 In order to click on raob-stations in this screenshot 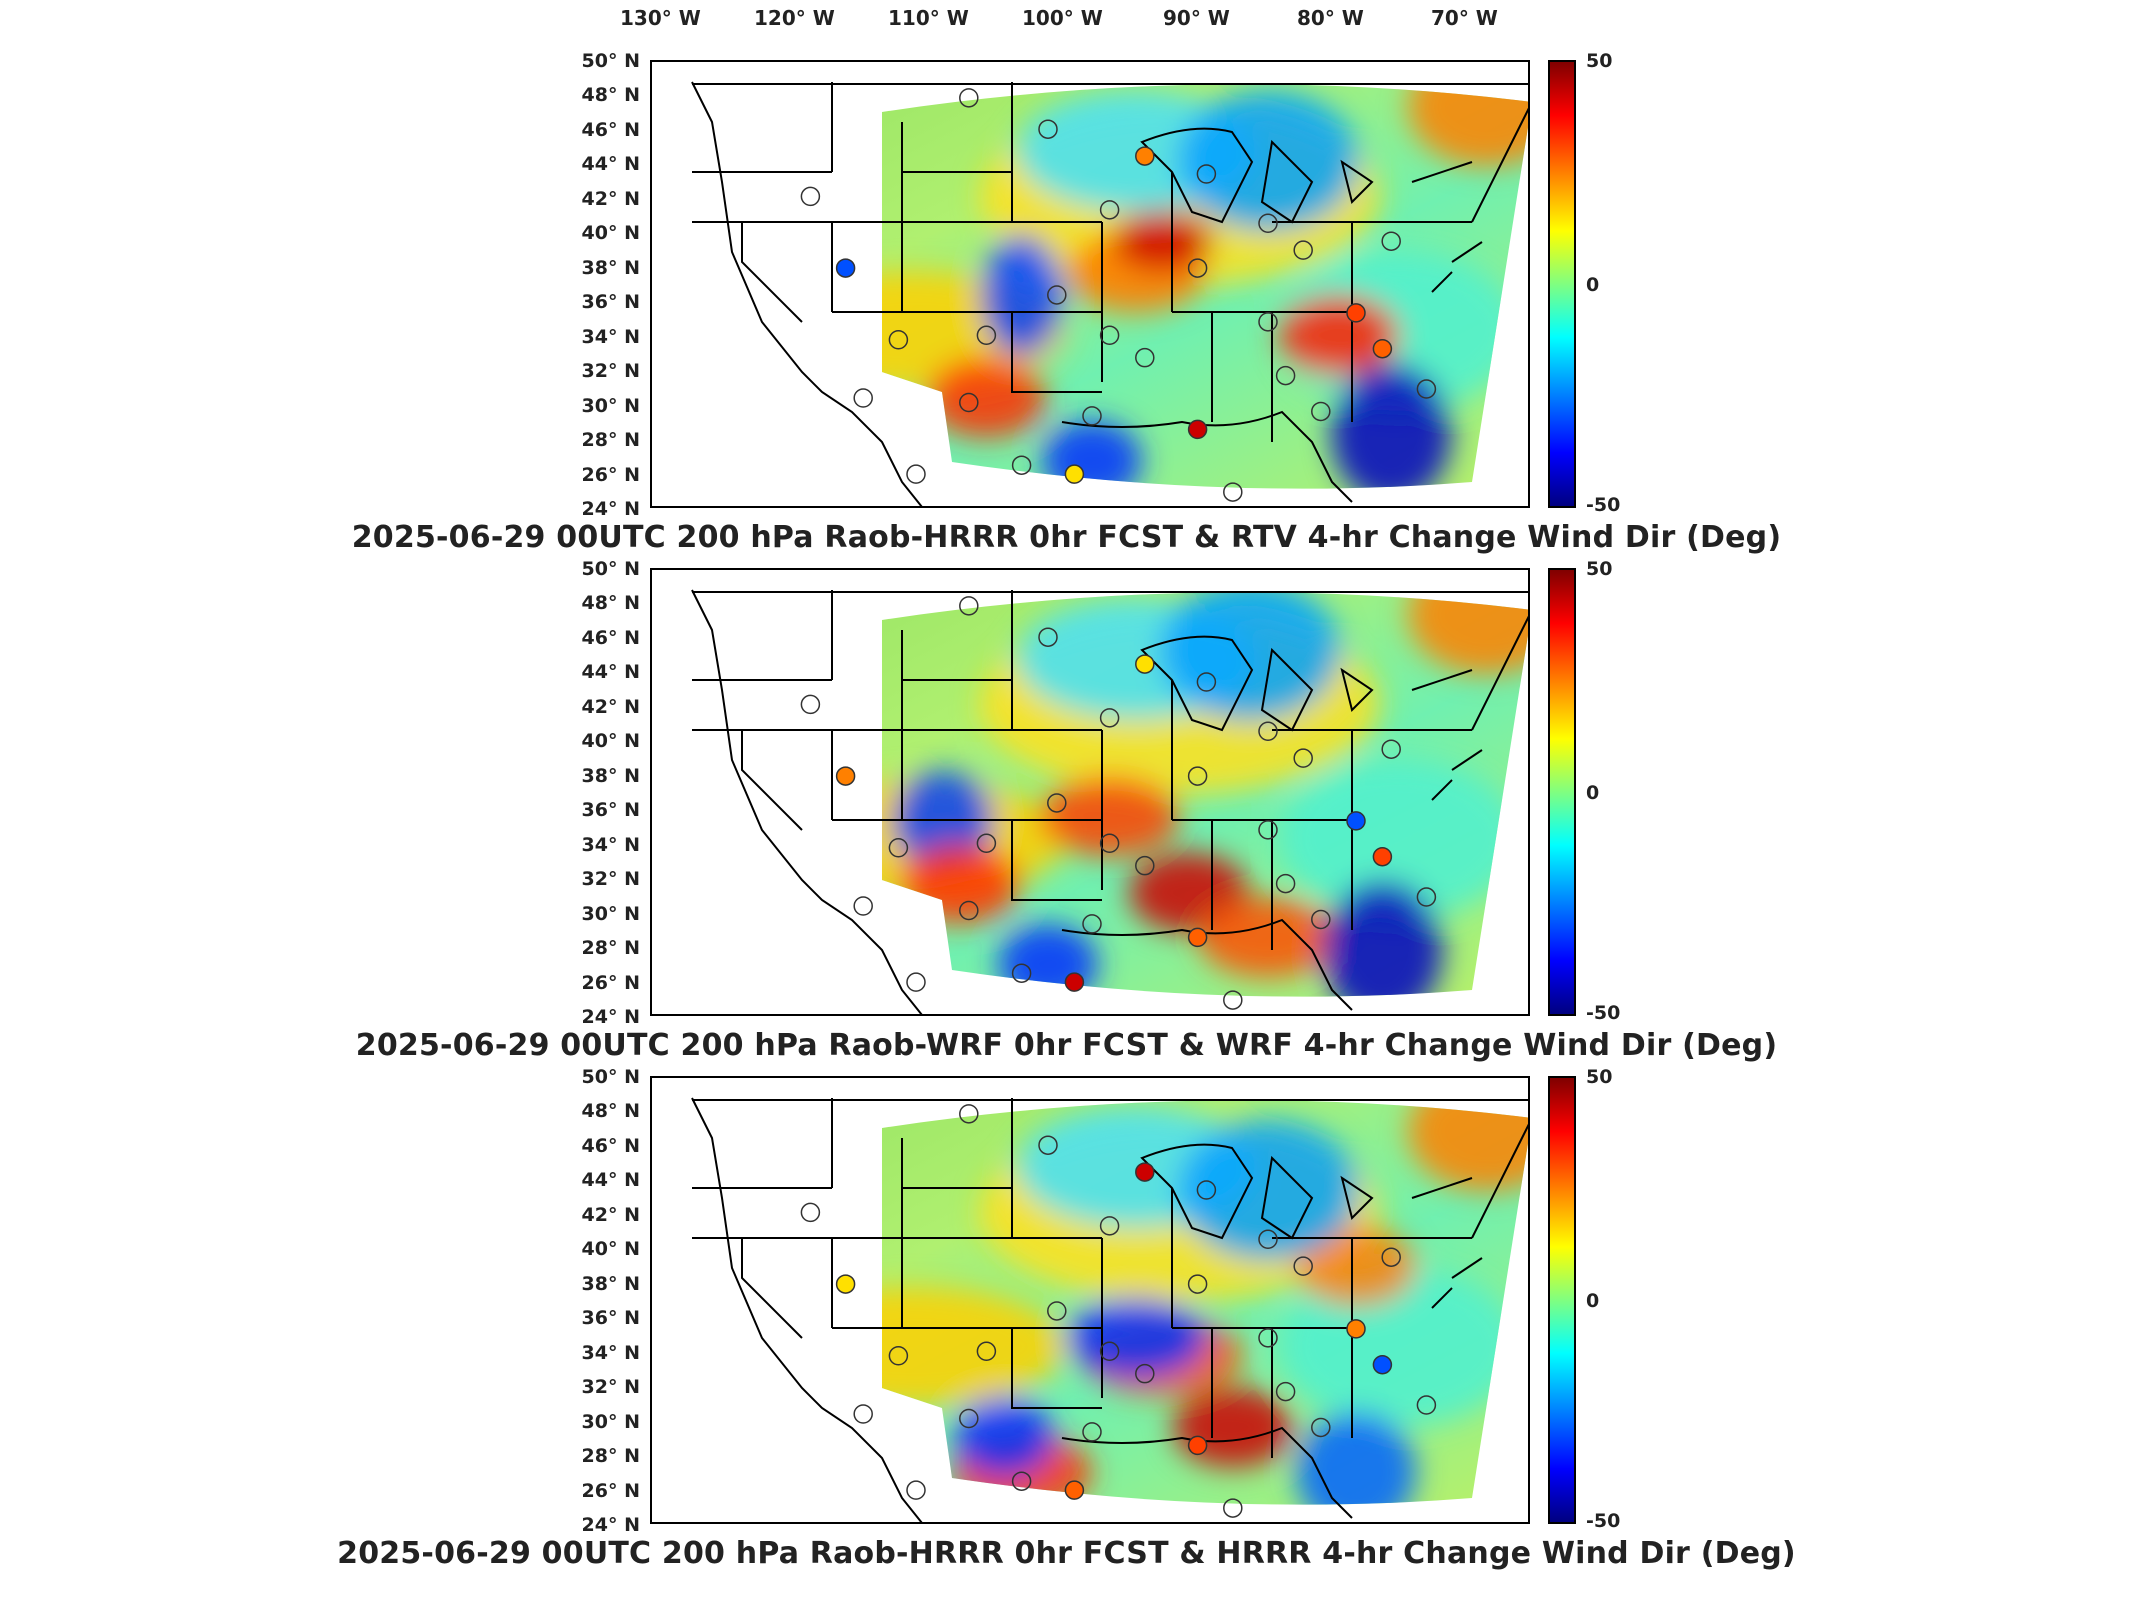, I will do `click(1118, 295)`.